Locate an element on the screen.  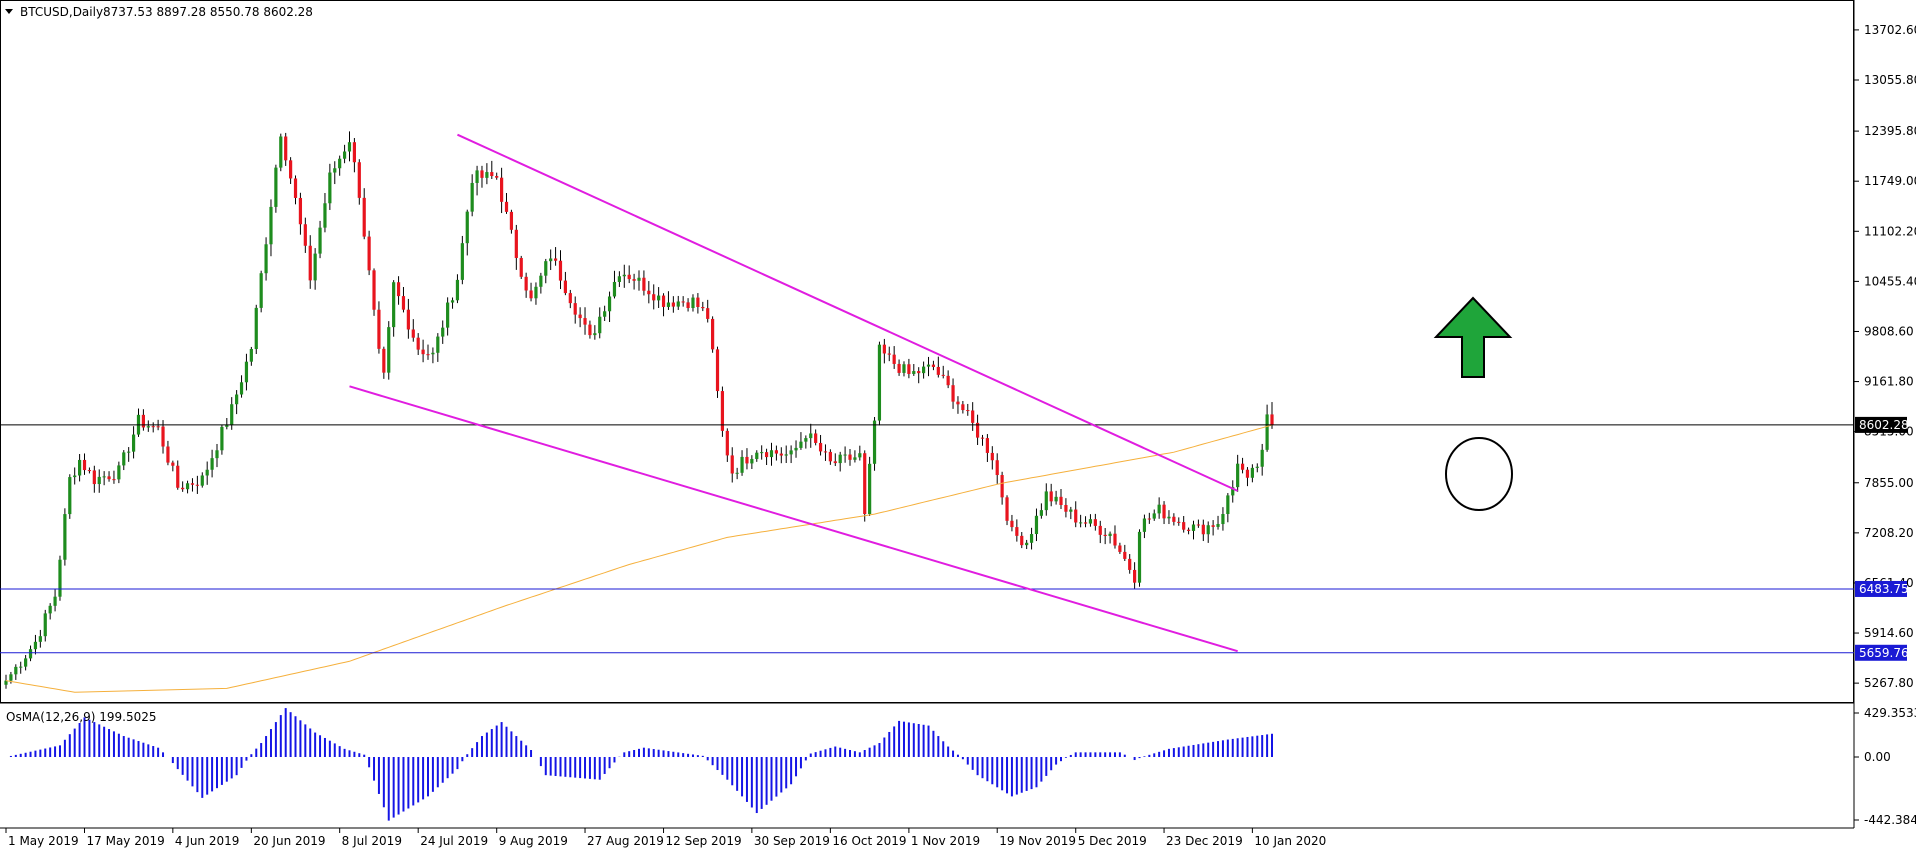
osma-tick-label: 0.00 is located at coordinates (1877, 757).